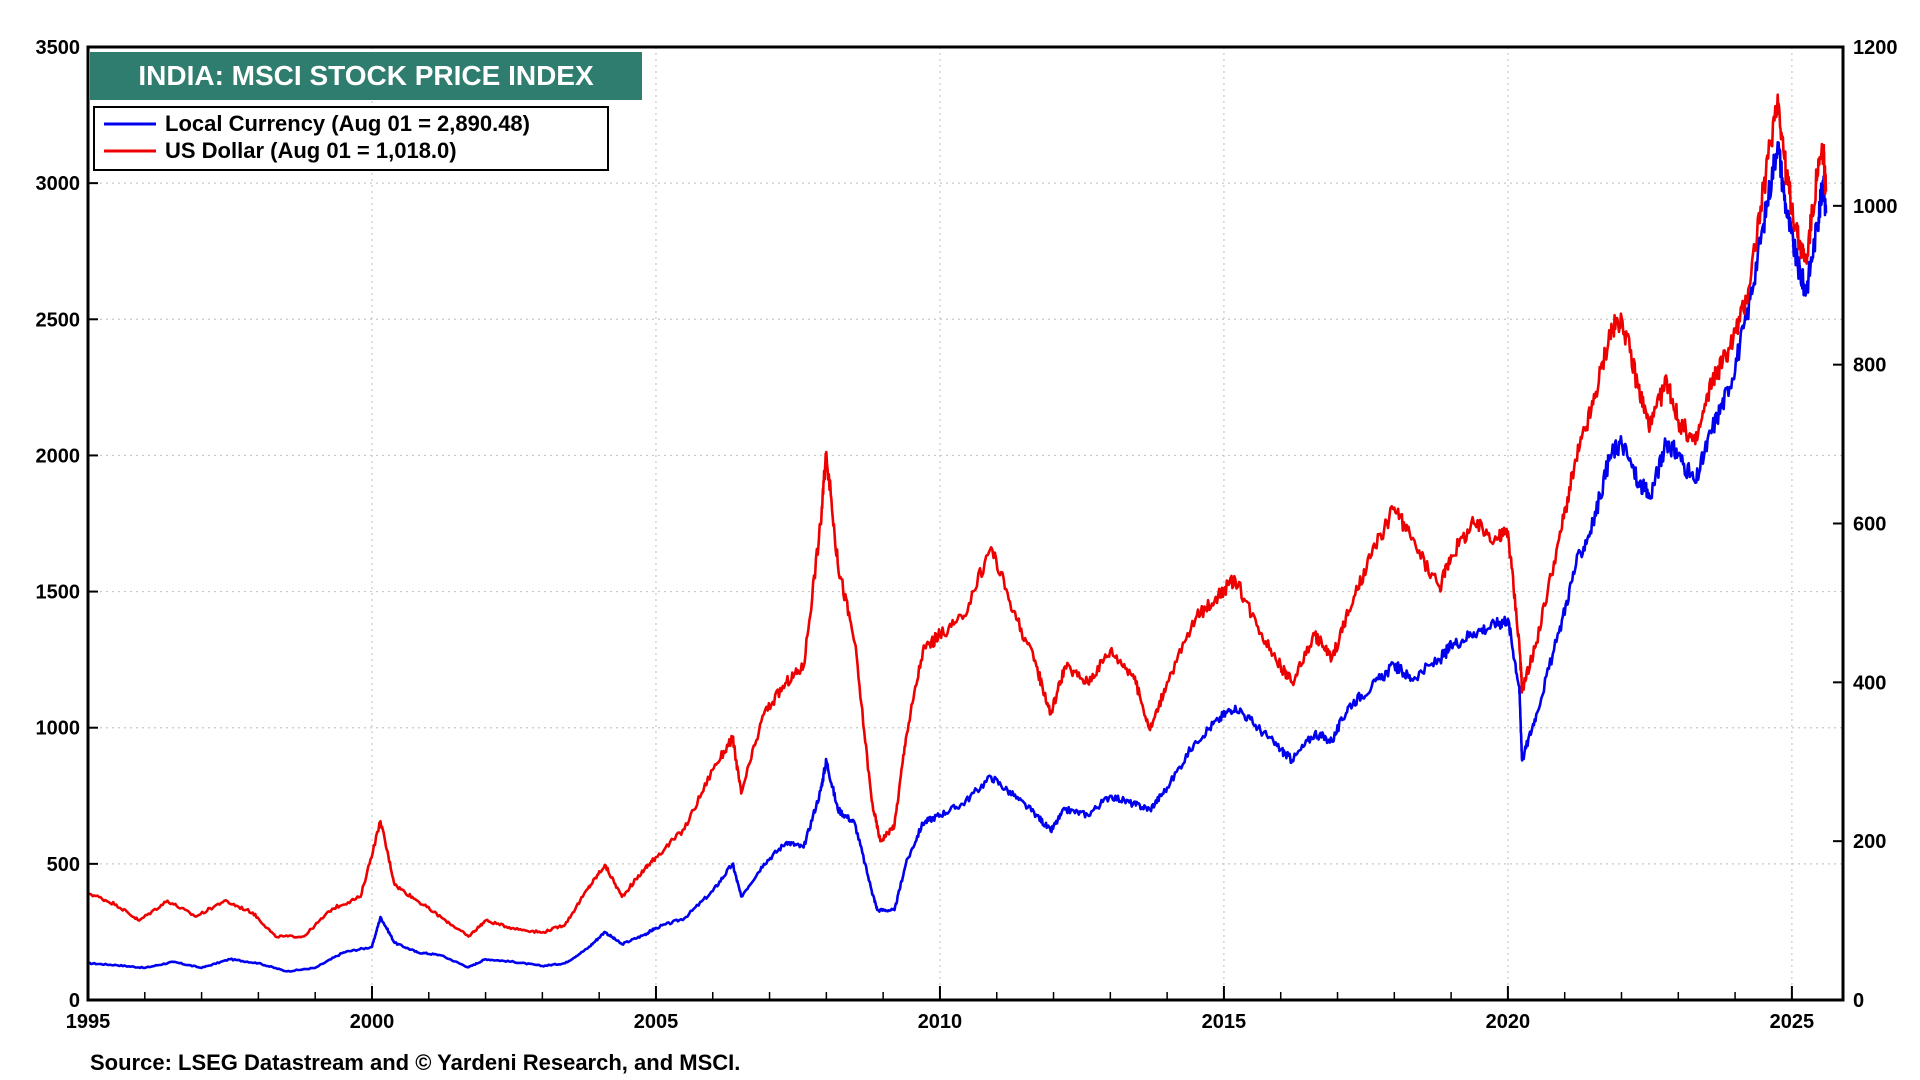 This screenshot has height=1080, width=1920. What do you see at coordinates (656, 1022) in the screenshot?
I see `tick-label-x: 2005` at bounding box center [656, 1022].